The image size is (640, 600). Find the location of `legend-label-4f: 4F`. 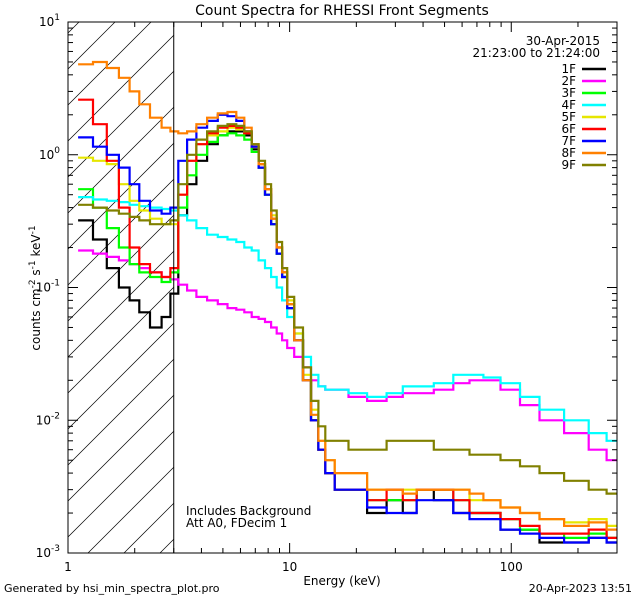

legend-label-4f: 4F is located at coordinates (568, 105).